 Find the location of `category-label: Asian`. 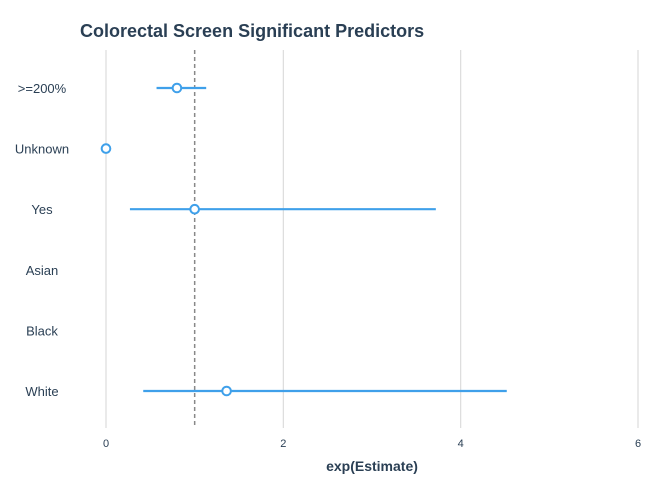

category-label: Asian is located at coordinates (42, 270).